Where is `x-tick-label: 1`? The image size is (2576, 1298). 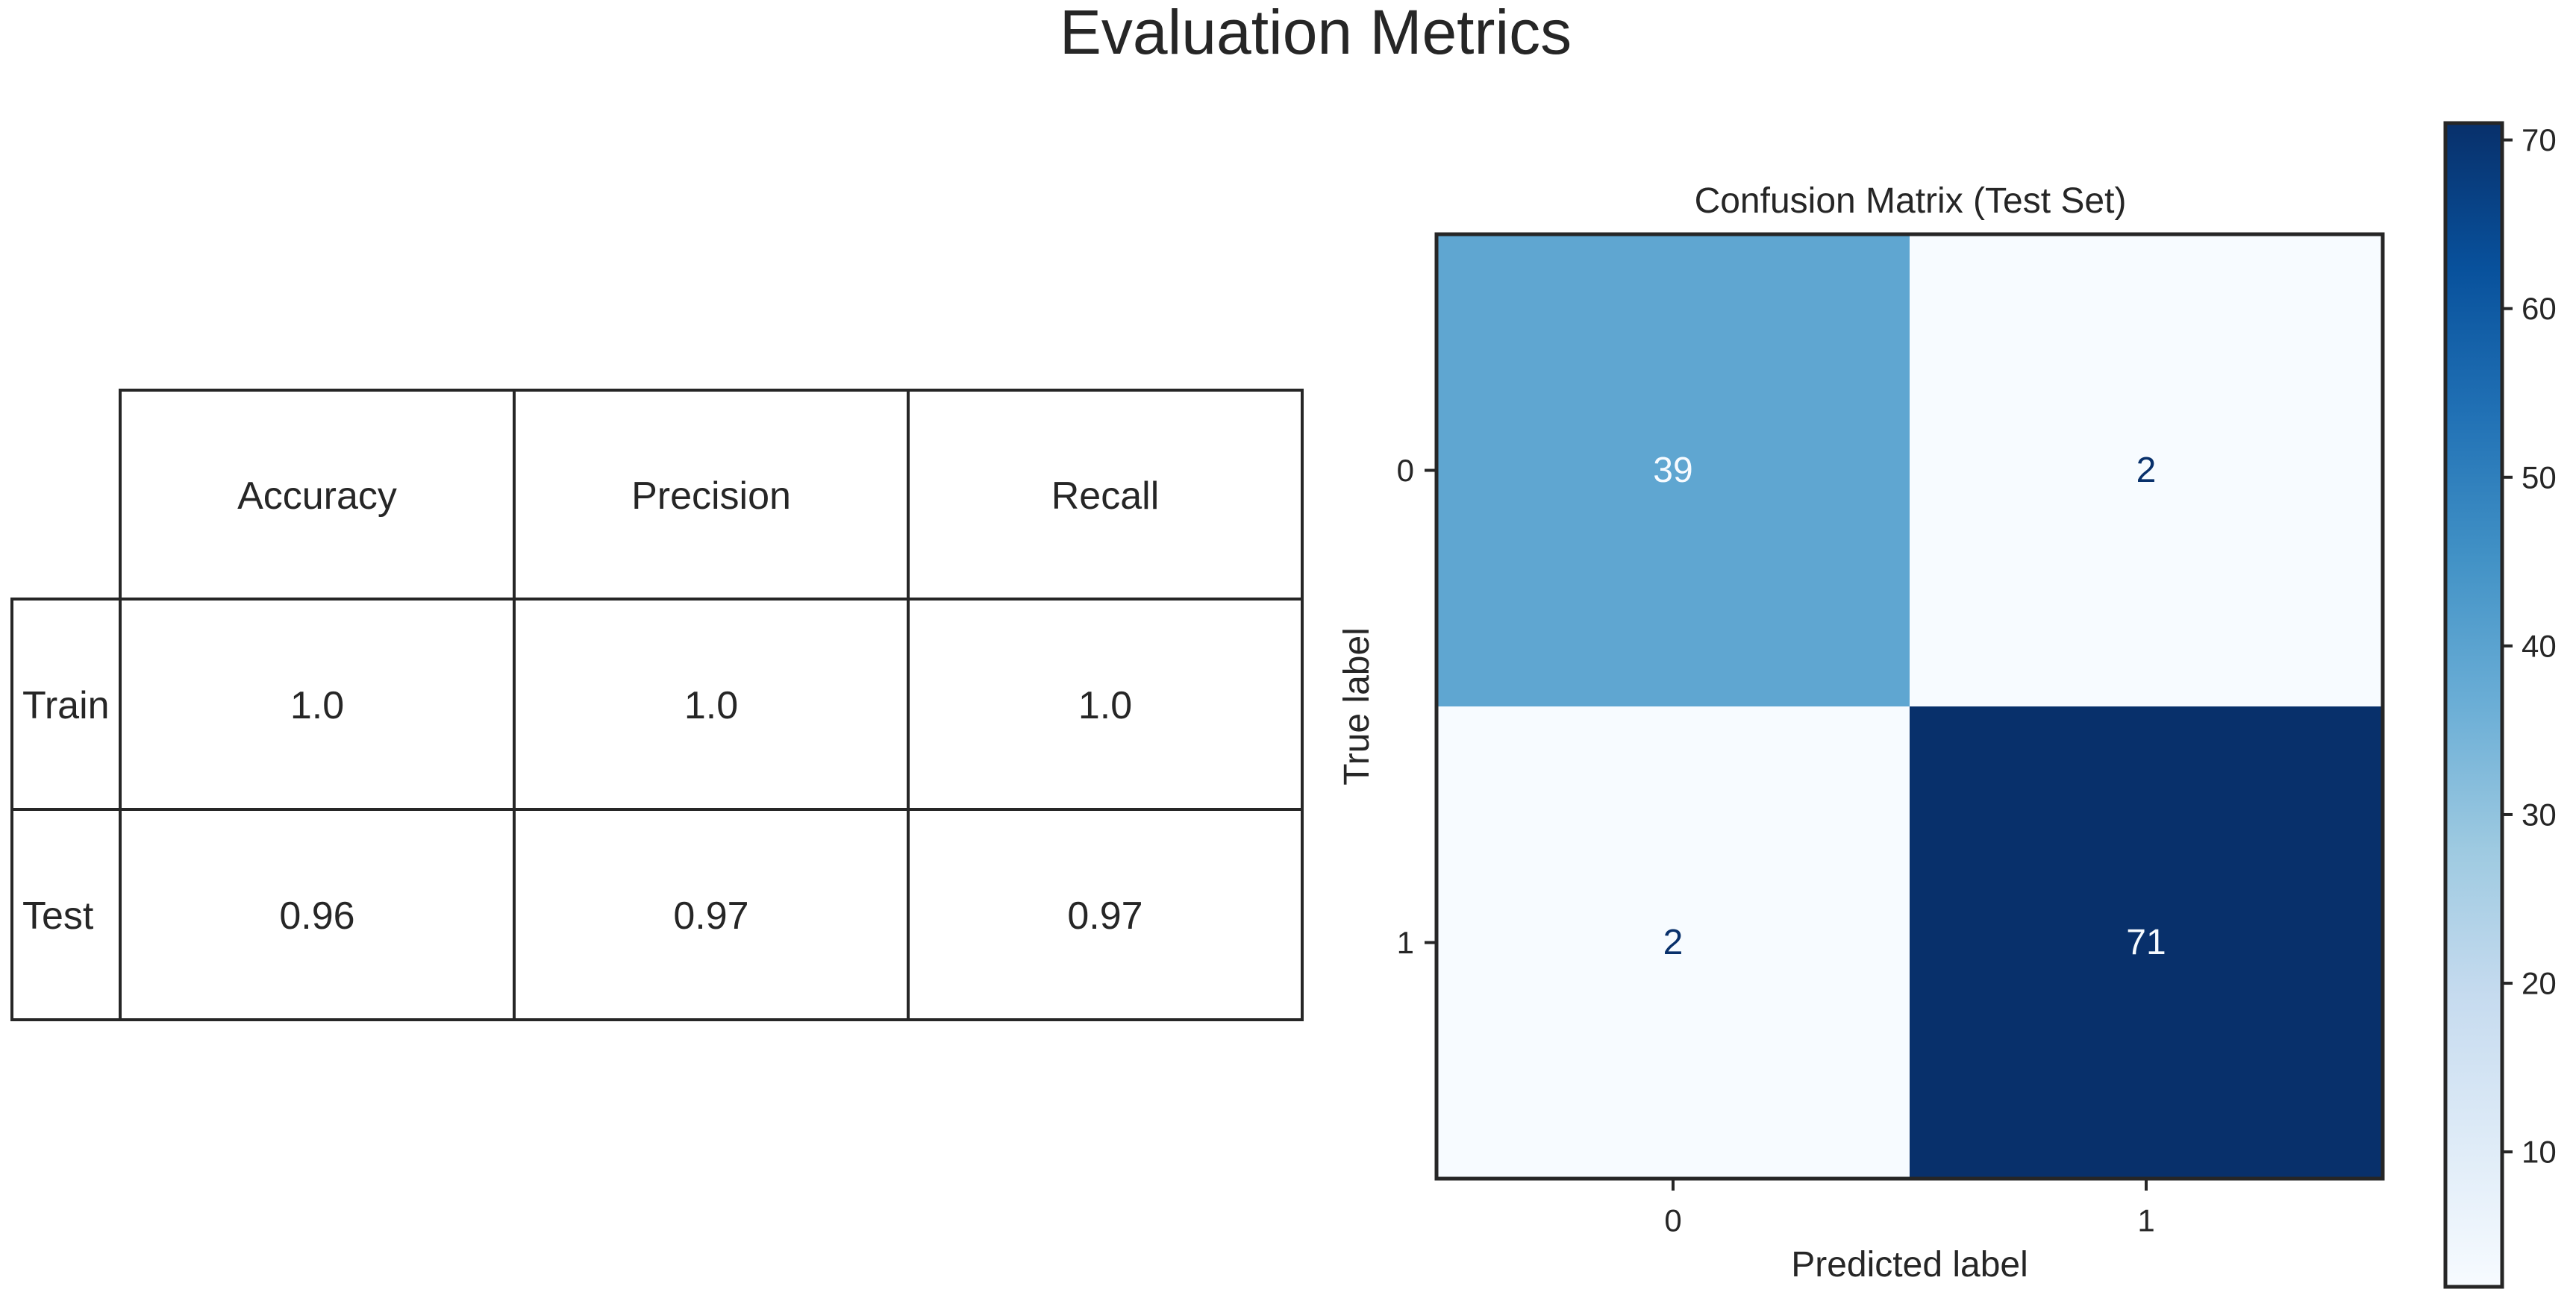
x-tick-label: 1 is located at coordinates (2145, 1220).